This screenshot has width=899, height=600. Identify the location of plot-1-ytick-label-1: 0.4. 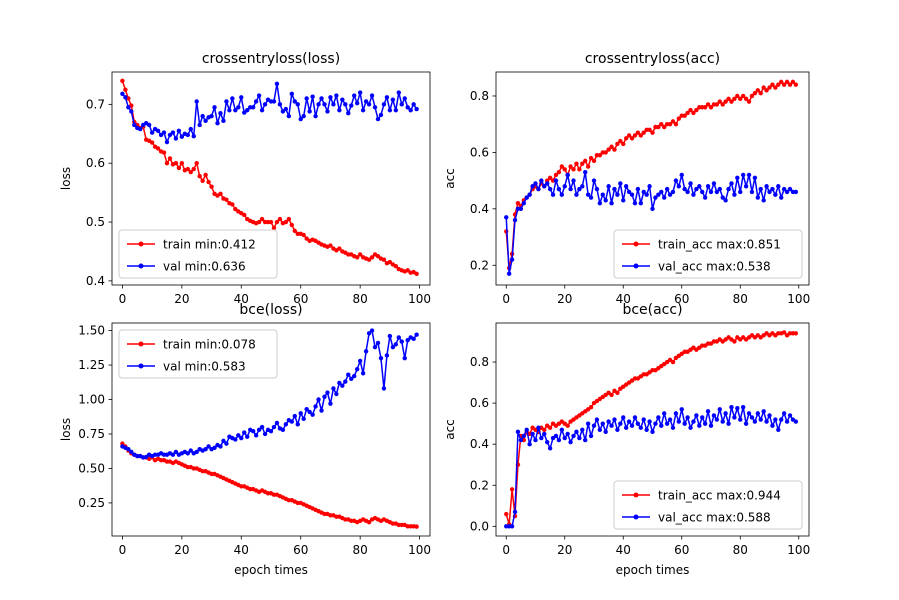
(479, 209).